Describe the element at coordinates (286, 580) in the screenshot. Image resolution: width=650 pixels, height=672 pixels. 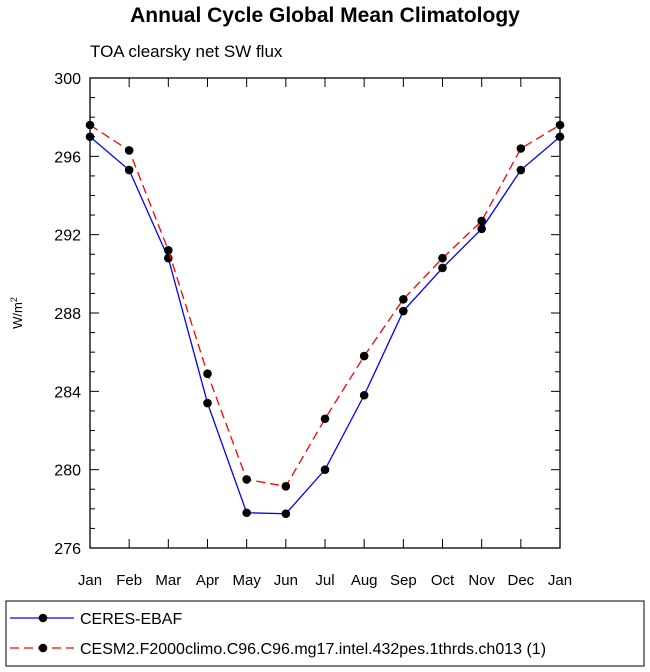
I see `x-tick-label: Jun` at that location.